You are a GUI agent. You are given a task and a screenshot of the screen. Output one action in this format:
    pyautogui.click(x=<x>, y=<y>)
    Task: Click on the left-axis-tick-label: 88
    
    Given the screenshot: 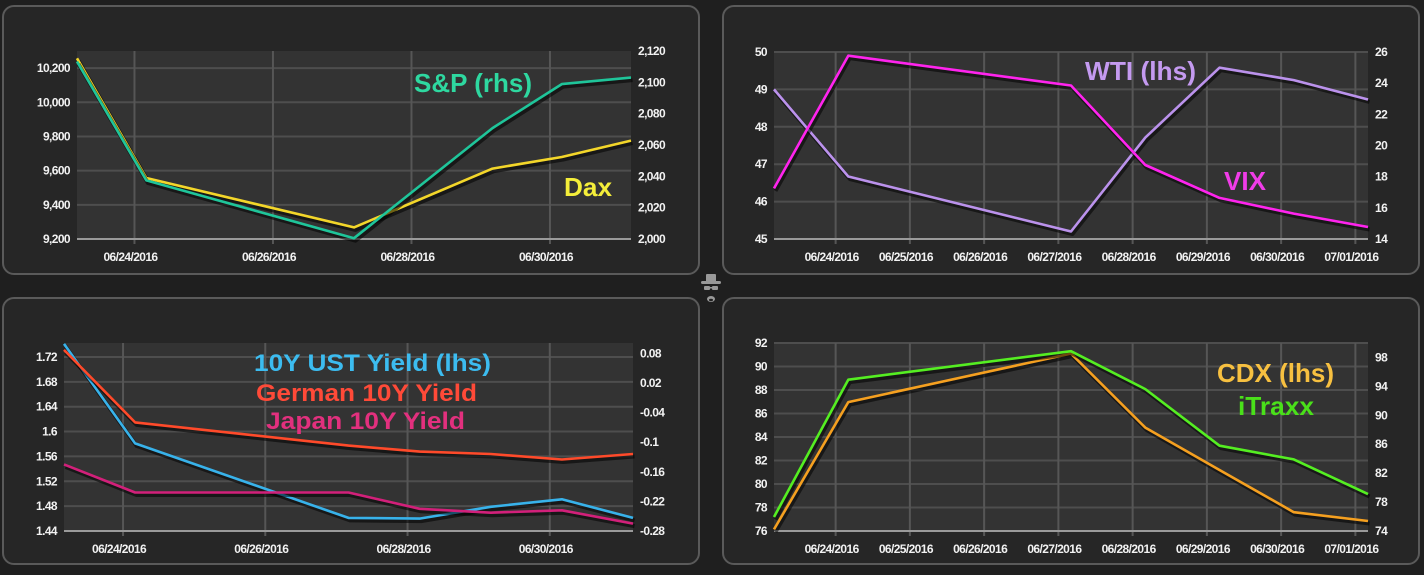 What is the action you would take?
    pyautogui.click(x=761, y=390)
    